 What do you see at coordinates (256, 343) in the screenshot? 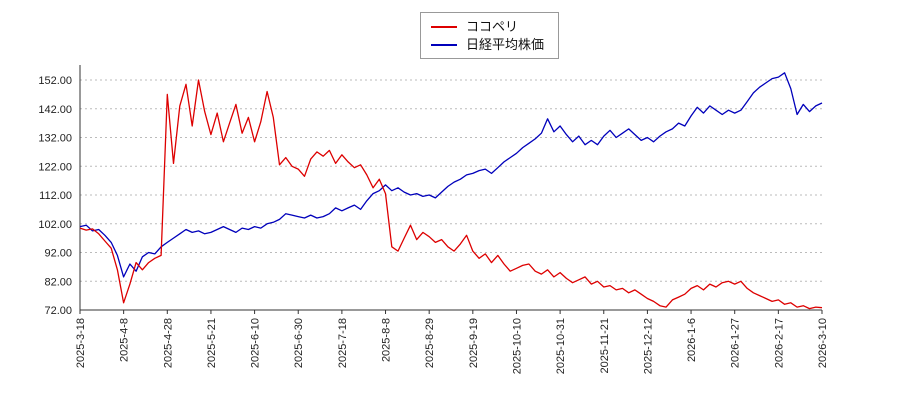
I see `x-tick-label: 2025-6-10` at bounding box center [256, 343].